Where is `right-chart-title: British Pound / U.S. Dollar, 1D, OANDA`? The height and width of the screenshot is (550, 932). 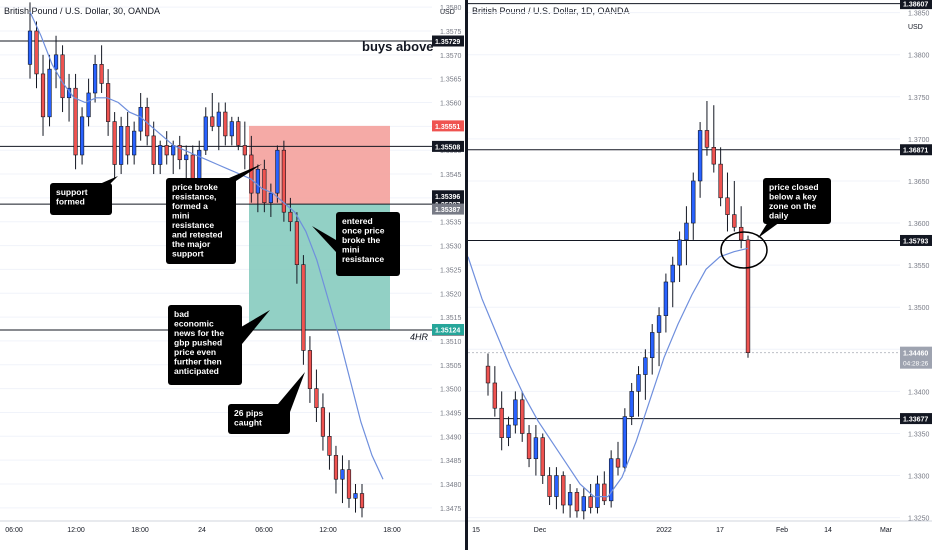
right-chart-title: British Pound / U.S. Dollar, 1D, OANDA is located at coordinates (551, 11).